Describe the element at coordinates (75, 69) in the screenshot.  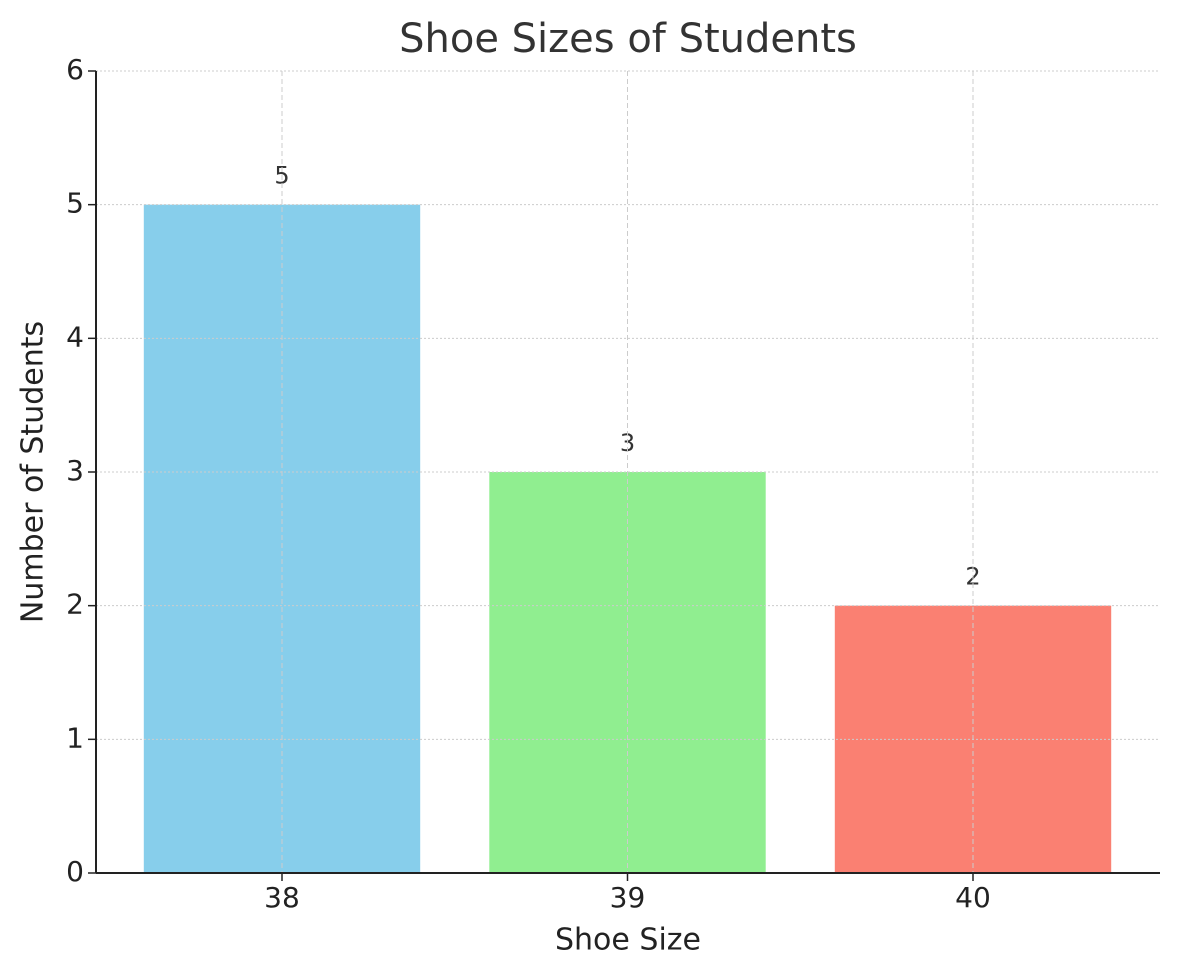
I see `y-tick-label: 6` at that location.